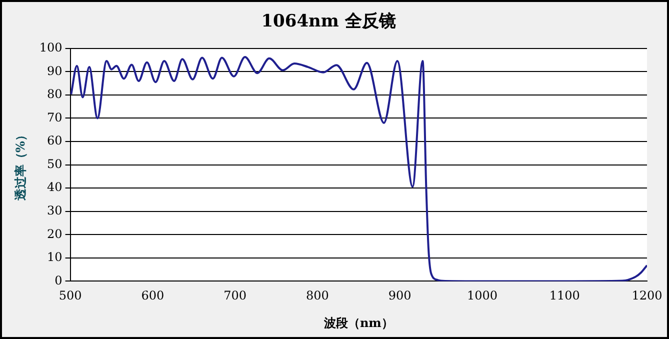 This screenshot has height=339, width=669. I want to click on x-tick-label: 1000, so click(482, 295).